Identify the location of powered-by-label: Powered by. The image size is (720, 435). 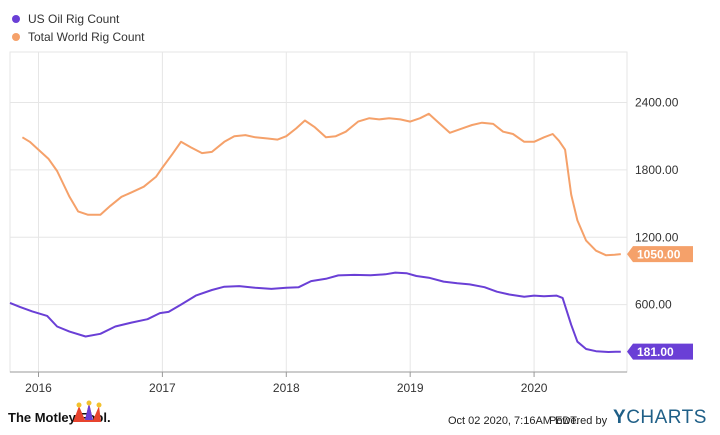
(578, 421).